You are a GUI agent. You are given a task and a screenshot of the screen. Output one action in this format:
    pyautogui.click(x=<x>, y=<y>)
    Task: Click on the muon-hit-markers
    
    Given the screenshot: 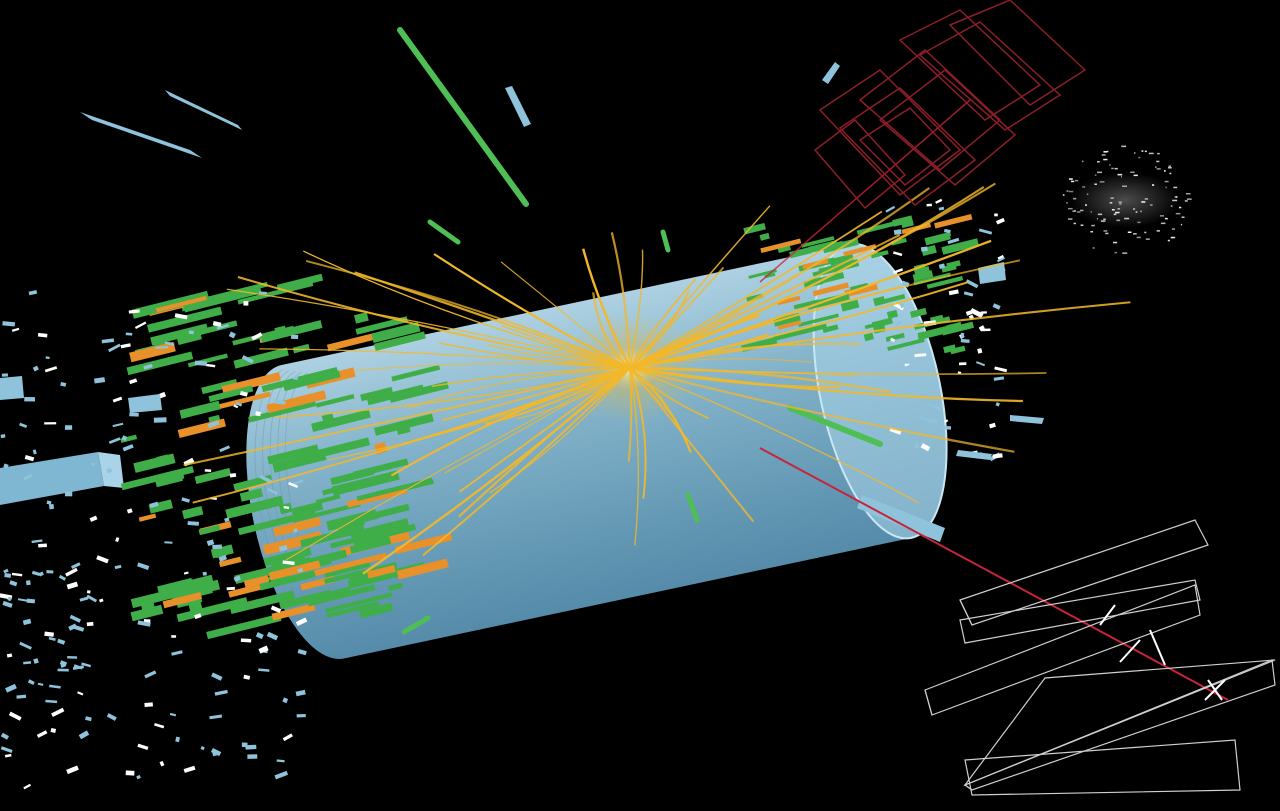 What is the action you would take?
    pyautogui.click(x=1162, y=652)
    